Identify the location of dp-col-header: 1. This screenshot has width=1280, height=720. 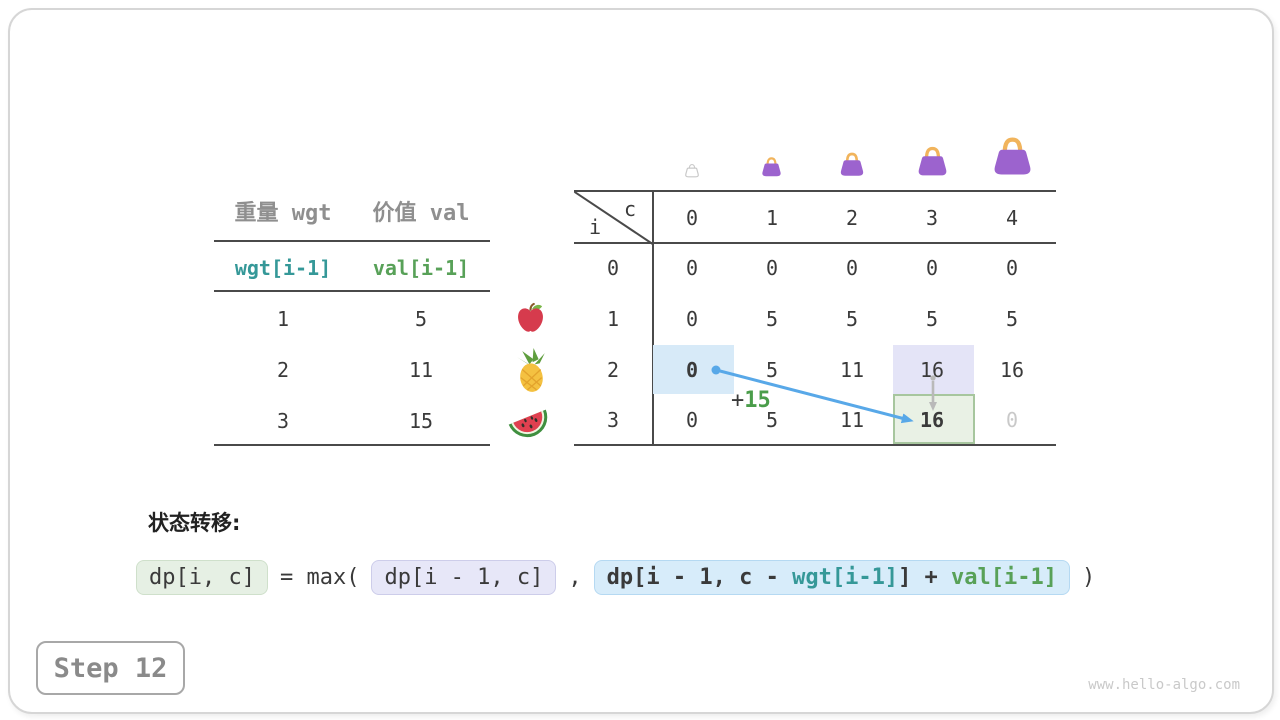
(772, 218).